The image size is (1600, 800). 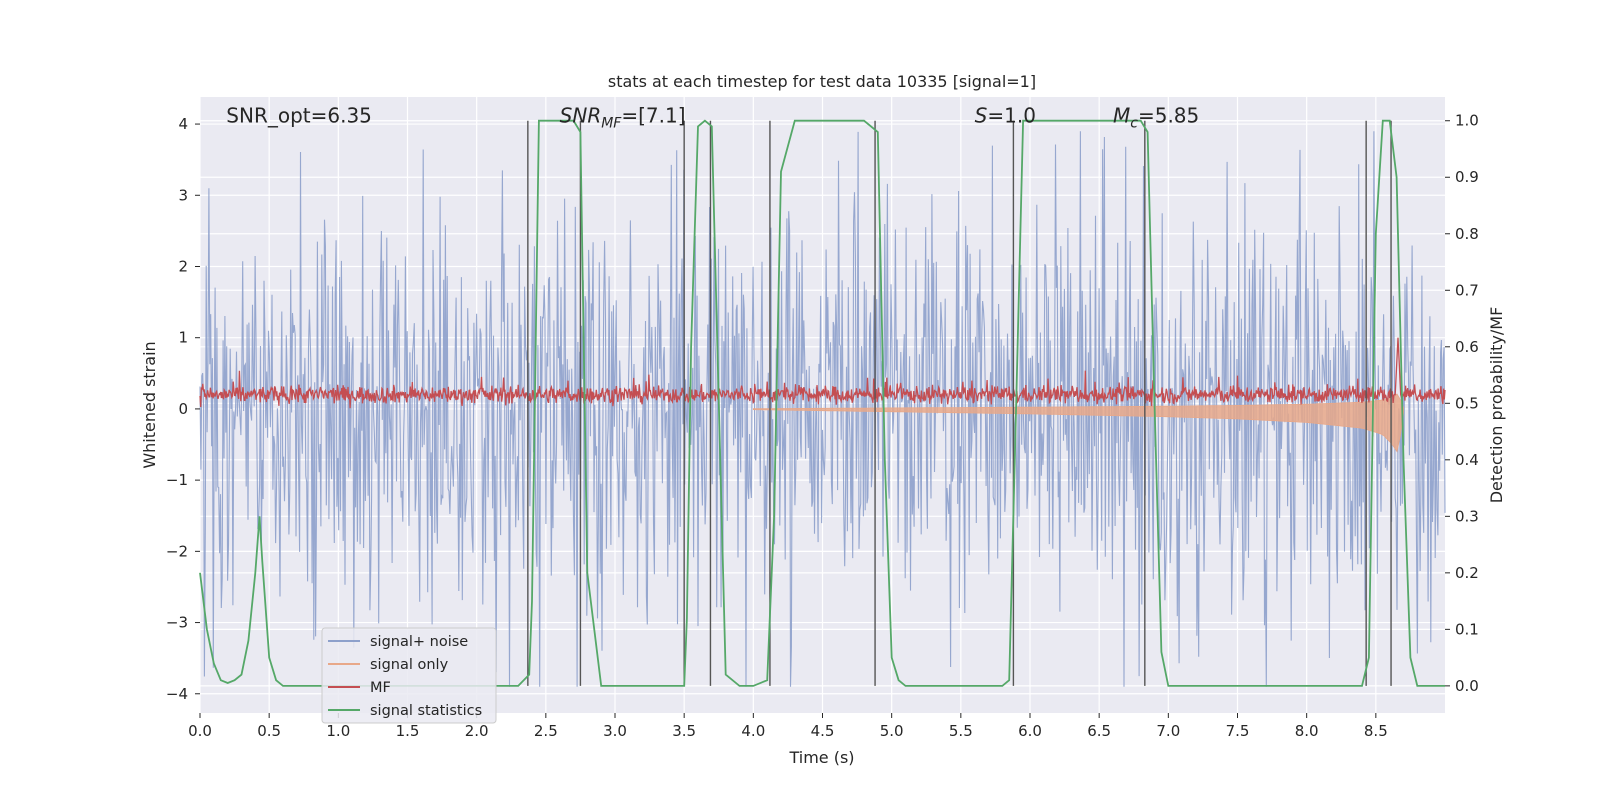 What do you see at coordinates (177, 480) in the screenshot?
I see `y-tick-label: −1` at bounding box center [177, 480].